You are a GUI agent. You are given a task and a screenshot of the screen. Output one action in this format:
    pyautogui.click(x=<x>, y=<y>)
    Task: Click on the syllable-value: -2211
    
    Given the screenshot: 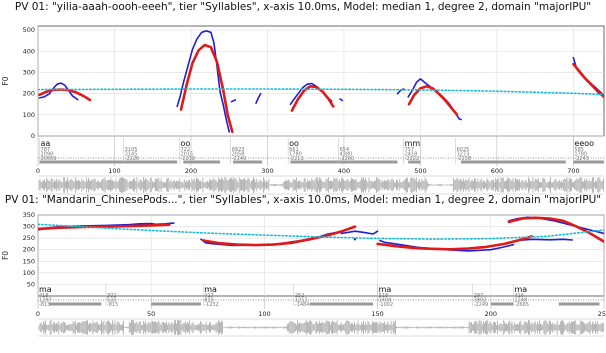 What is the action you would take?
    pyautogui.click(x=296, y=159)
    